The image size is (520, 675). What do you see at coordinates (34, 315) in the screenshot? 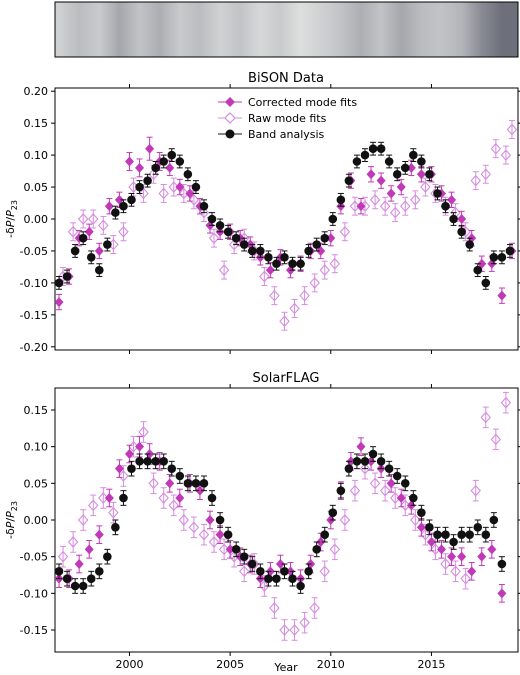
I see `y-tick-label: -0.15` at bounding box center [34, 315].